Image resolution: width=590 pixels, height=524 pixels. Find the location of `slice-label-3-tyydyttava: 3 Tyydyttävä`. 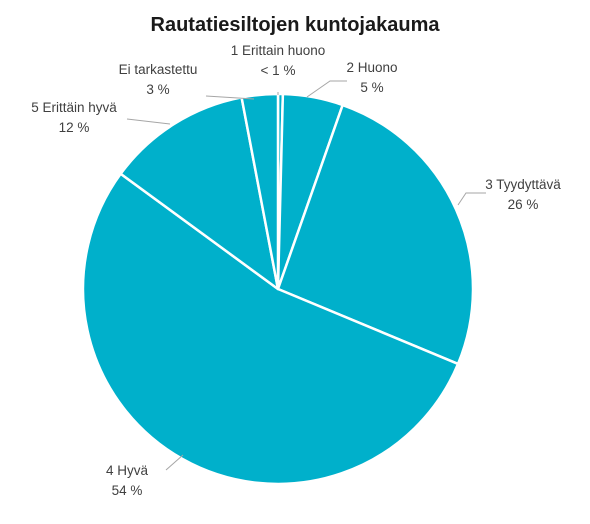

slice-label-3-tyydyttava: 3 Tyydyttävä is located at coordinates (523, 184).